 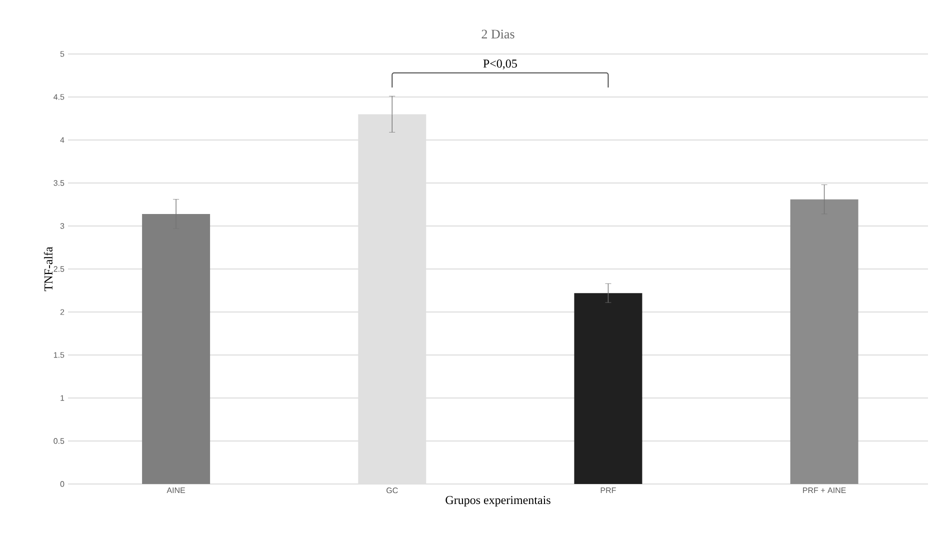 I want to click on y-tick-label: 0, so click(x=62, y=484).